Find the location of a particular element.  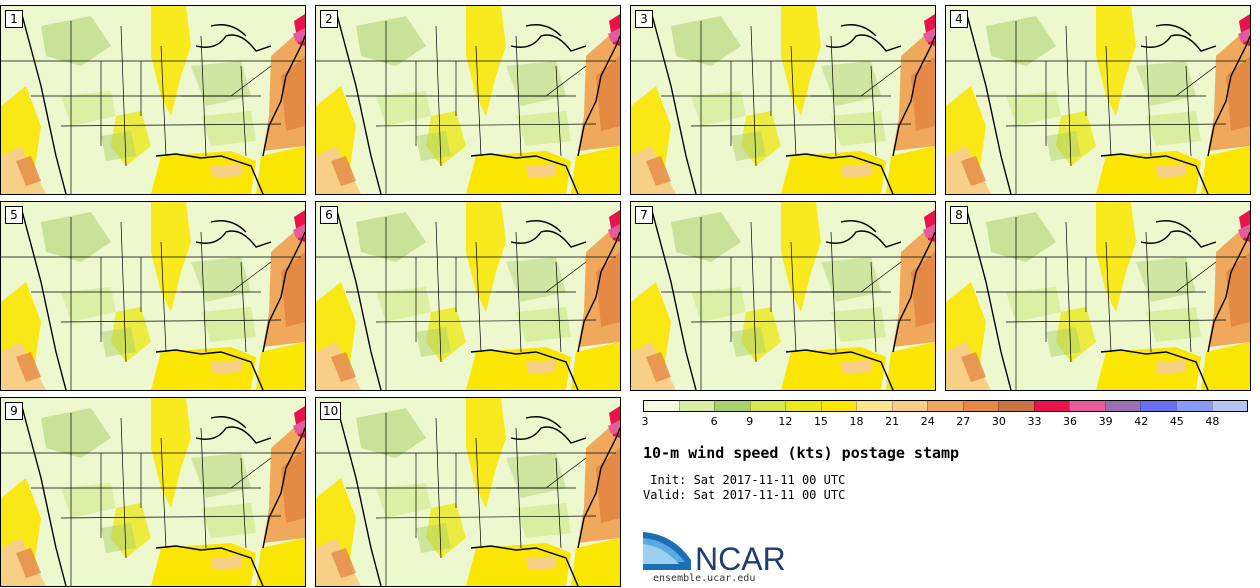

stamp-number: 5 is located at coordinates (14, 215).